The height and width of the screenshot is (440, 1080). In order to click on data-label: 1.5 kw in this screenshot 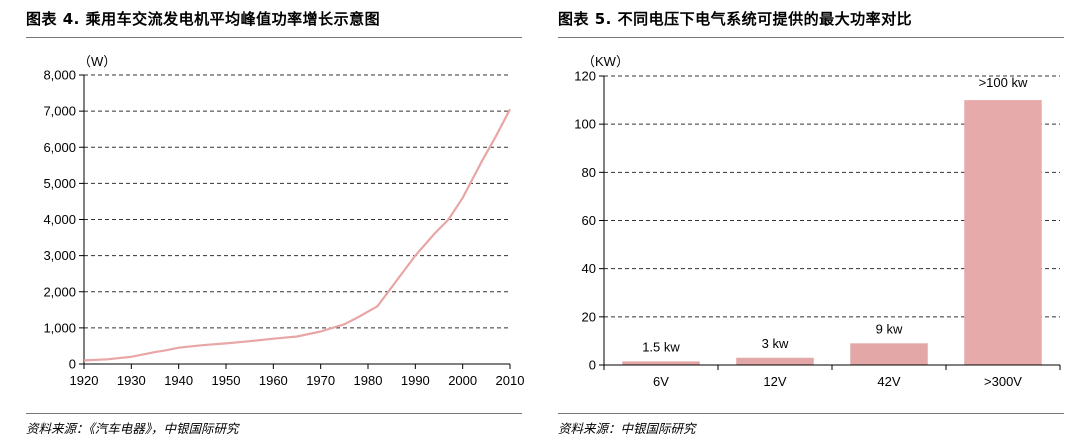, I will do `click(661, 346)`.